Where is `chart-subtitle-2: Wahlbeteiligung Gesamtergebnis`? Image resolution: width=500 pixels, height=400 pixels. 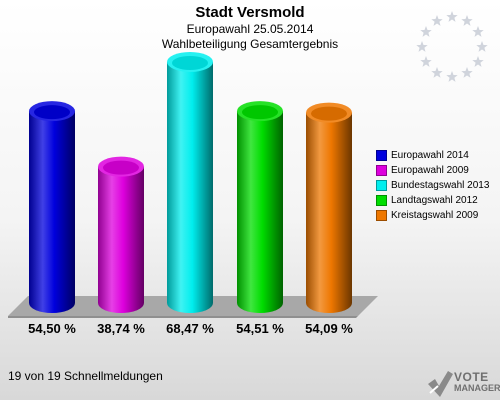
chart-subtitle-2: Wahlbeteiligung Gesamtergebnis is located at coordinates (250, 44).